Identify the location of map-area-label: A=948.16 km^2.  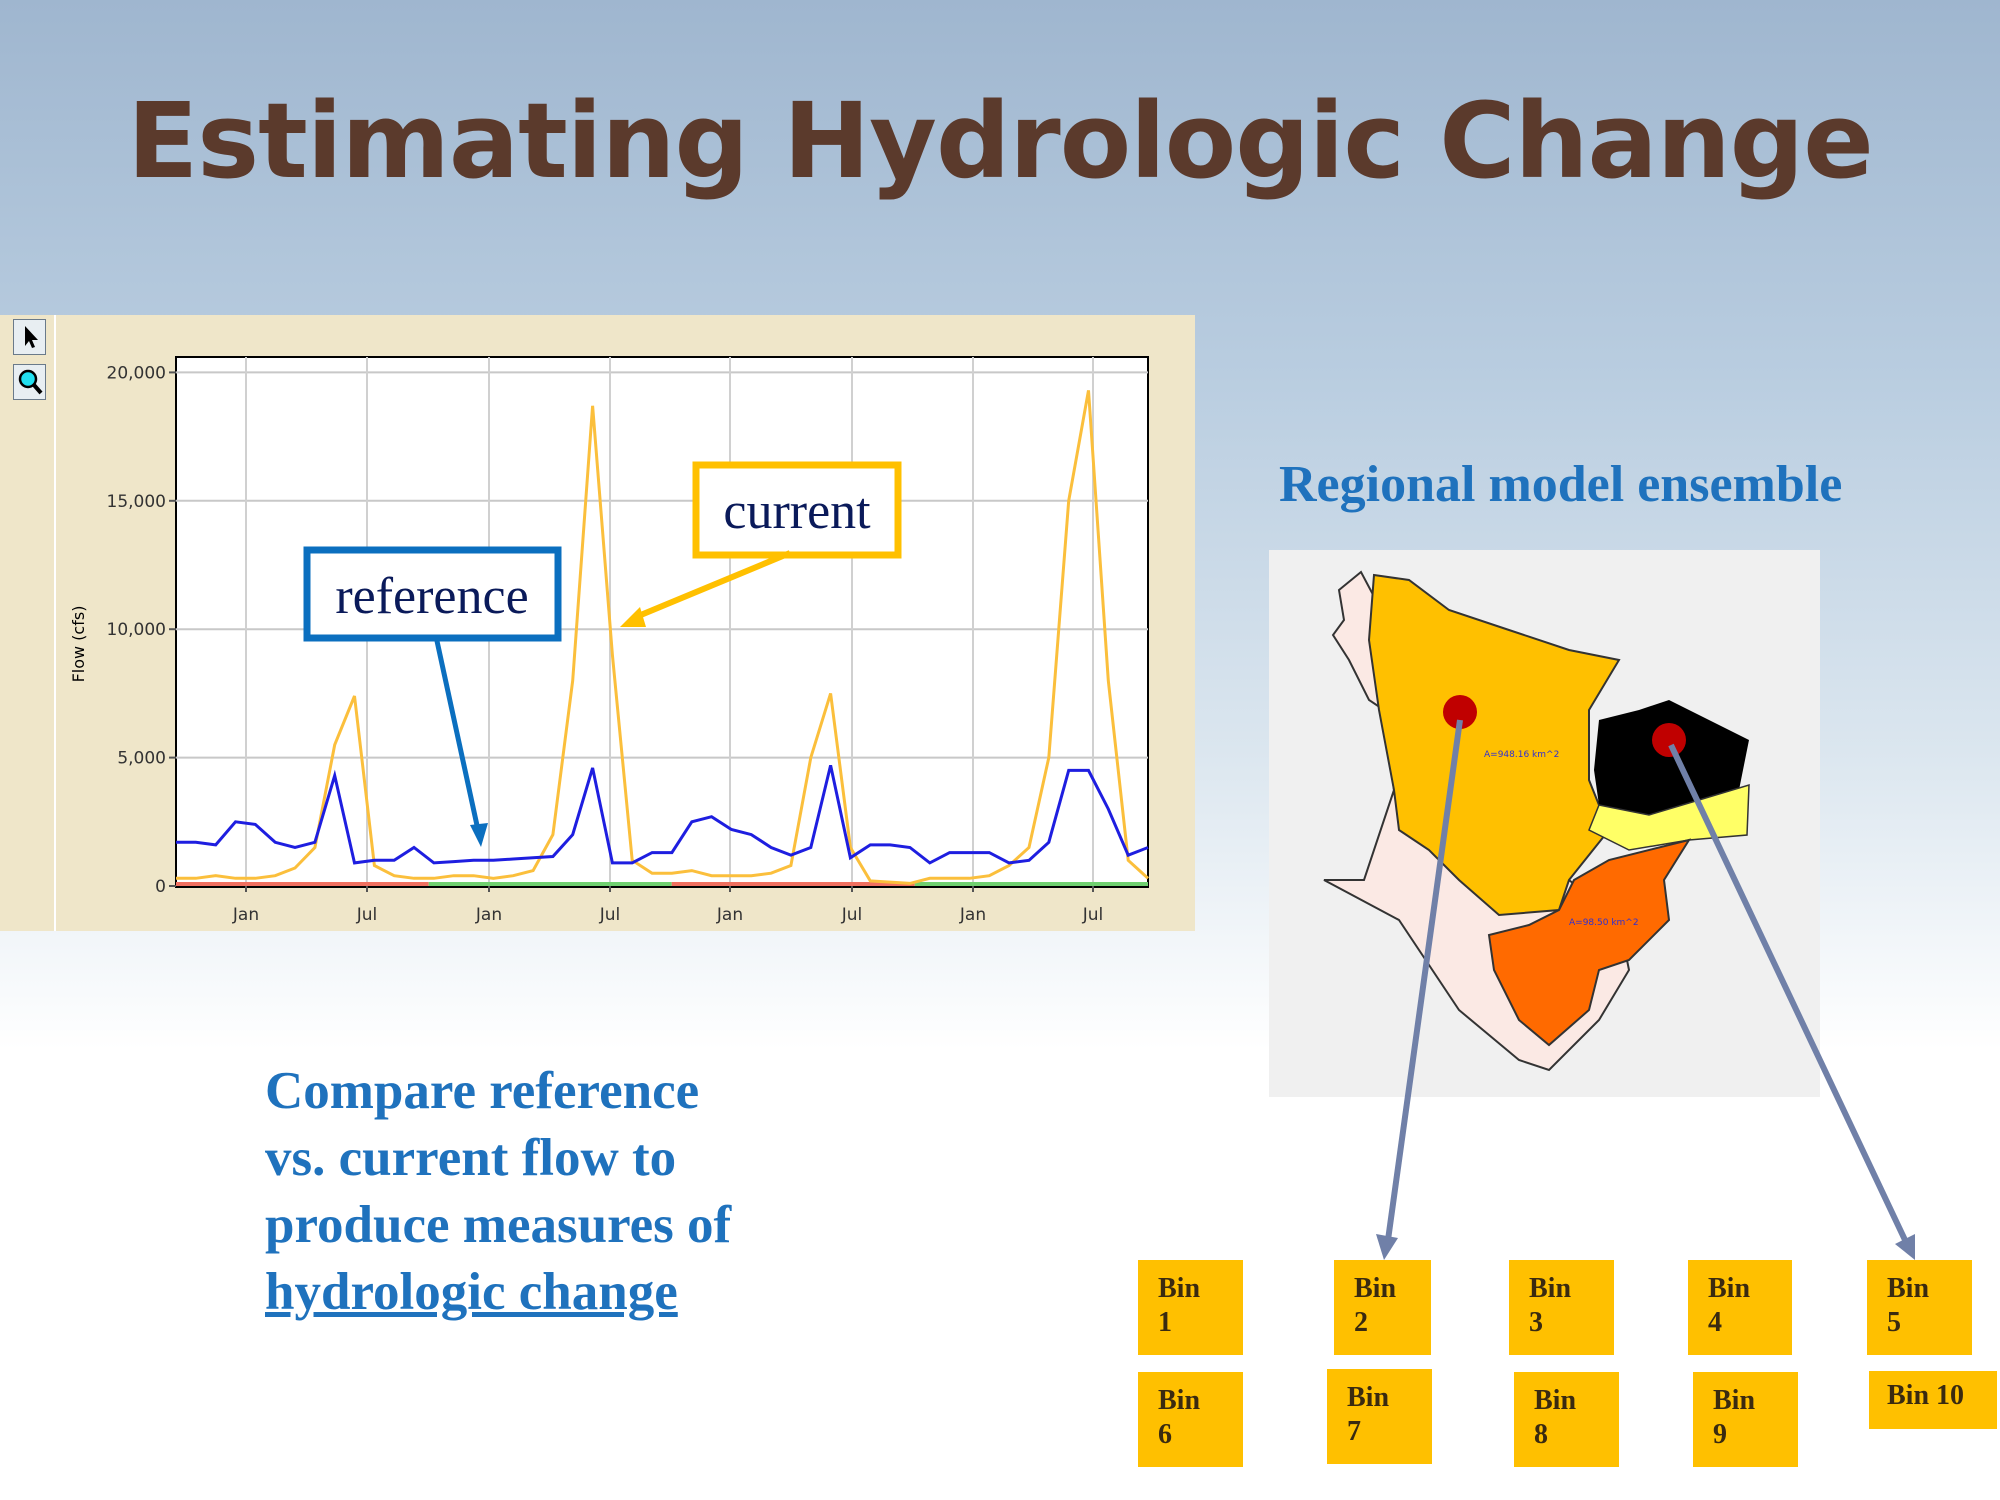
(1521, 755).